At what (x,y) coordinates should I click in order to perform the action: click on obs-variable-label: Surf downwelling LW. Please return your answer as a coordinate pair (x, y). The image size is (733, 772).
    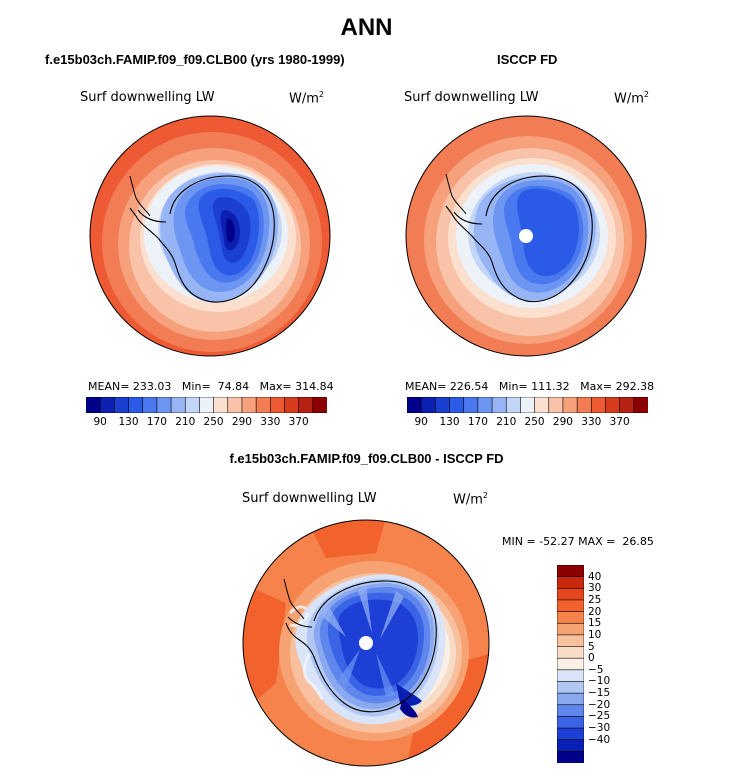
    Looking at the image, I should click on (471, 97).